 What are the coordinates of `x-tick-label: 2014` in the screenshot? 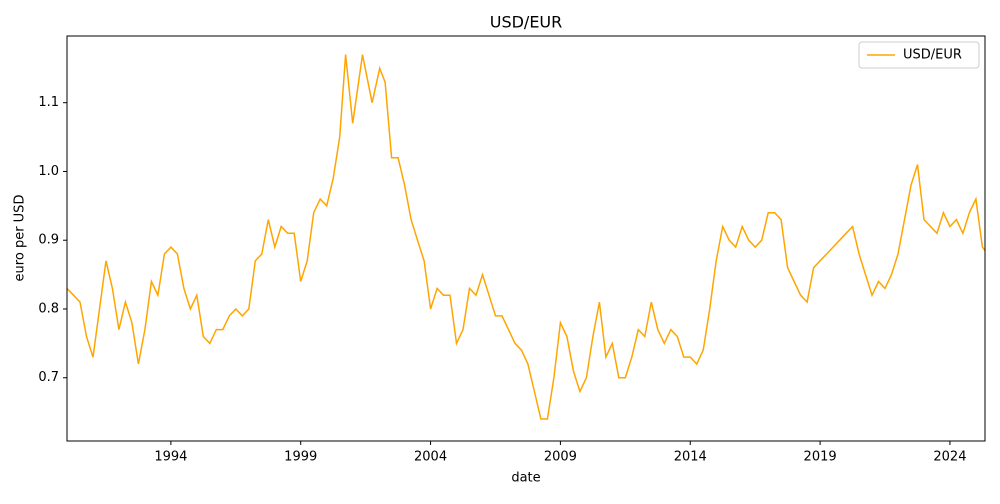 It's located at (690, 457).